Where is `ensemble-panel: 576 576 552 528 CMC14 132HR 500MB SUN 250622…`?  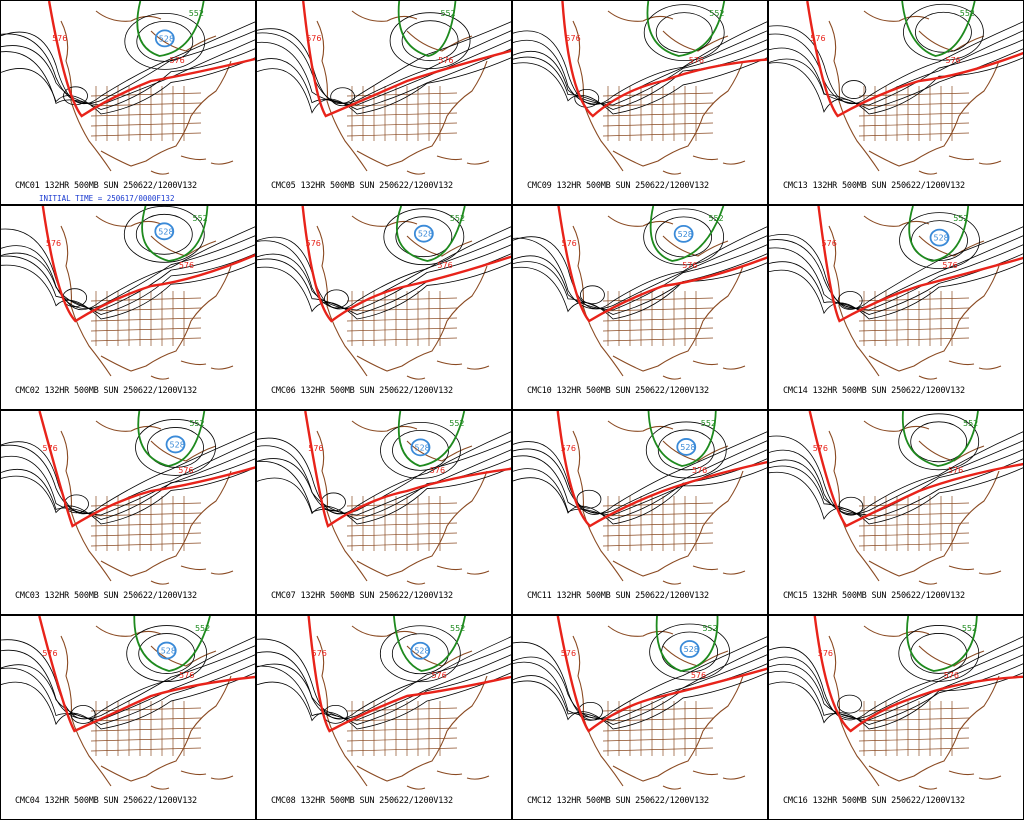
ensemble-panel: 576 576 552 528 CMC14 132HR 500MB SUN 250622… is located at coordinates (896, 307).